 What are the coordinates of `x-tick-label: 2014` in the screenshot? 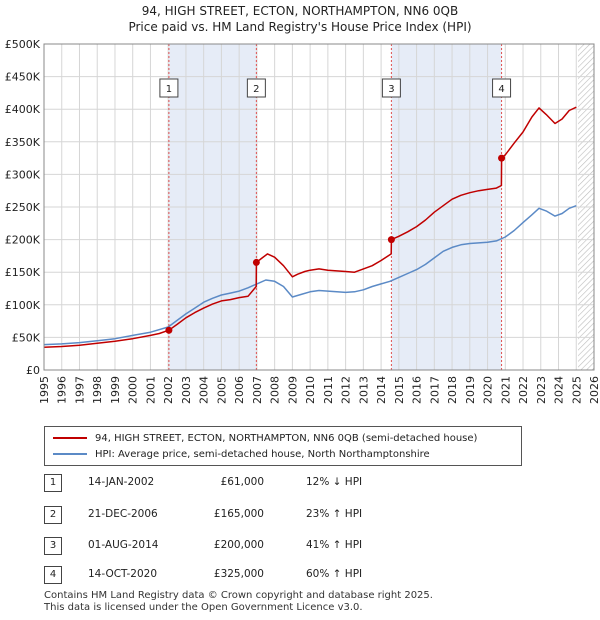 It's located at (381, 390).